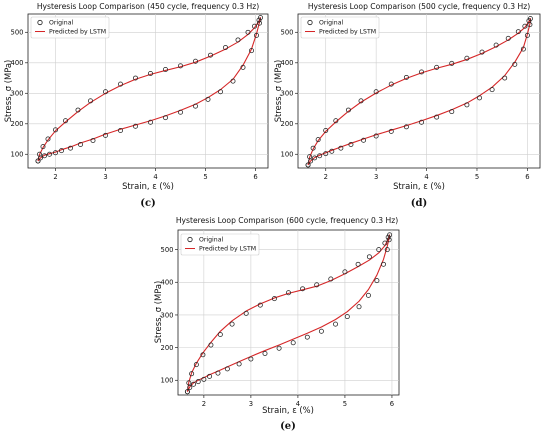 This screenshot has height=434, width=550. Describe the element at coordinates (392, 404) in the screenshot. I see `x-tick-label: 6` at that location.